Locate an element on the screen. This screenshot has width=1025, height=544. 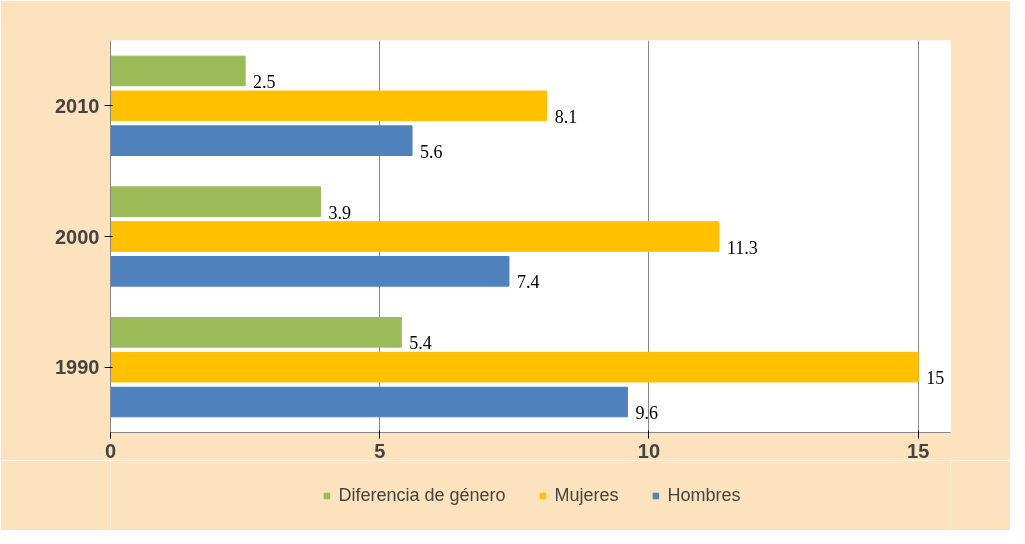
x-tick-label: 5 is located at coordinates (380, 450).